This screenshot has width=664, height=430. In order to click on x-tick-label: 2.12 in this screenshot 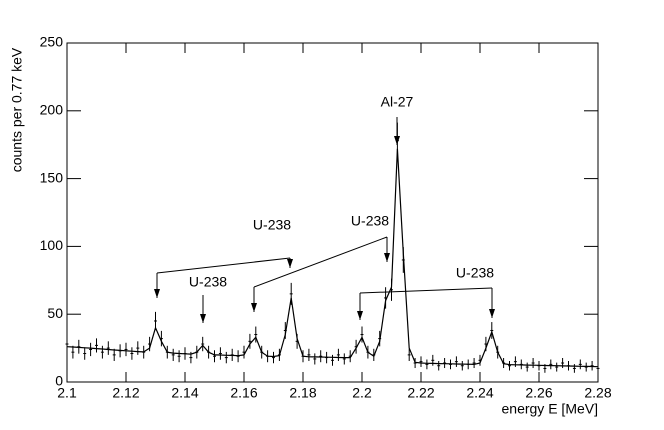, I will do `click(125, 393)`.